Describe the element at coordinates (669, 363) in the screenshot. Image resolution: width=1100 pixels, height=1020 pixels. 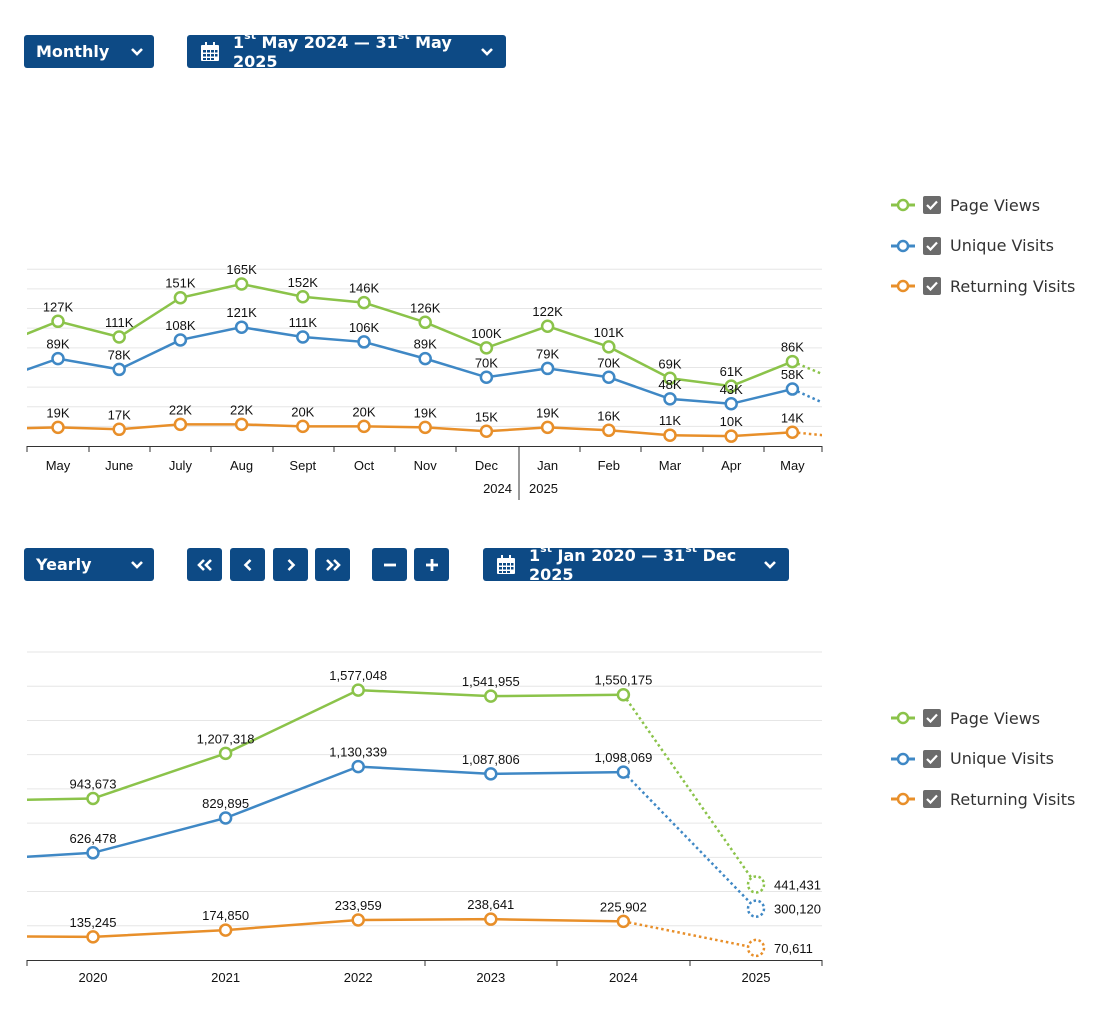
I see `data-label-page-views: 69K` at that location.